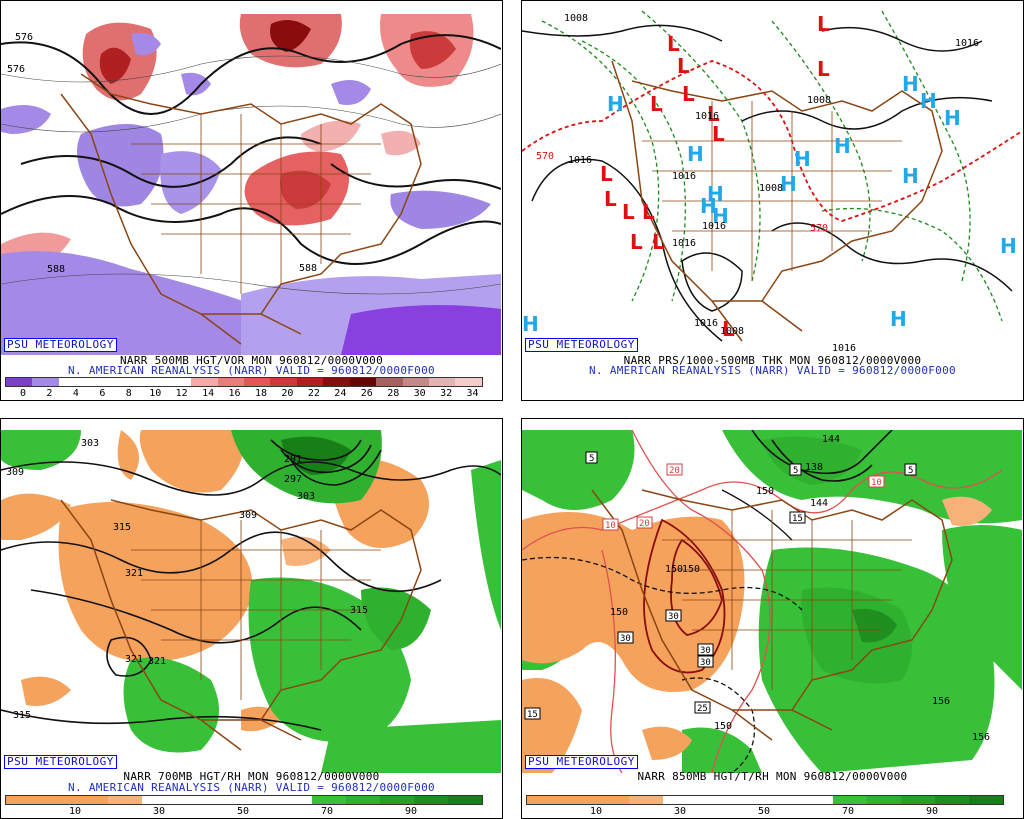  What do you see at coordinates (765, 812) in the screenshot?
I see `colorbar-ticks: 10 30 50 70 90` at bounding box center [765, 812].